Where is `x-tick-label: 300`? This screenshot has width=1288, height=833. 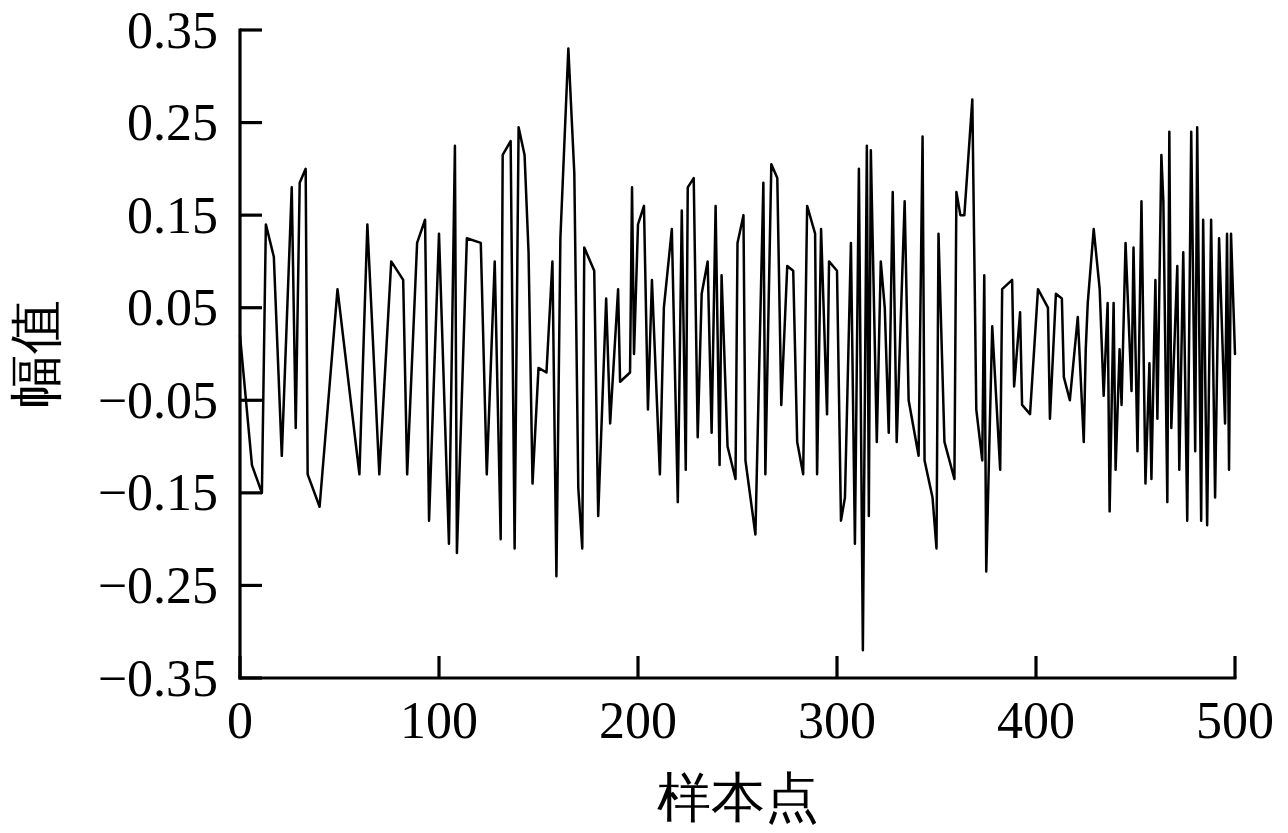
x-tick-label: 300 is located at coordinates (837, 720).